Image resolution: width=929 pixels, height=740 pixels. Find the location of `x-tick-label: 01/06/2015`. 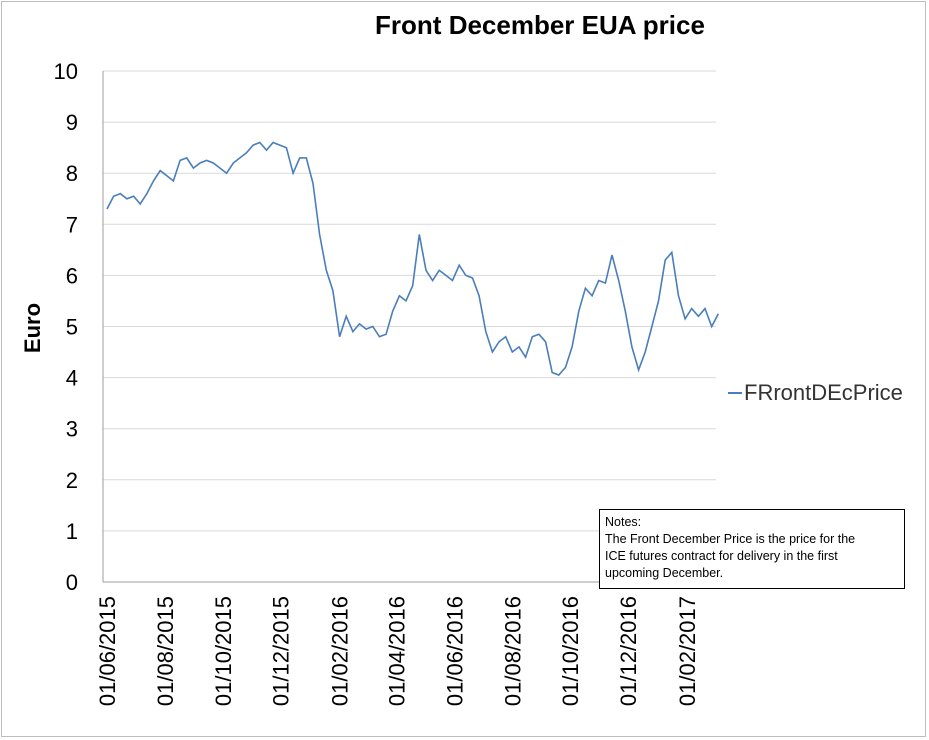

x-tick-label: 01/06/2015 is located at coordinates (107, 651).